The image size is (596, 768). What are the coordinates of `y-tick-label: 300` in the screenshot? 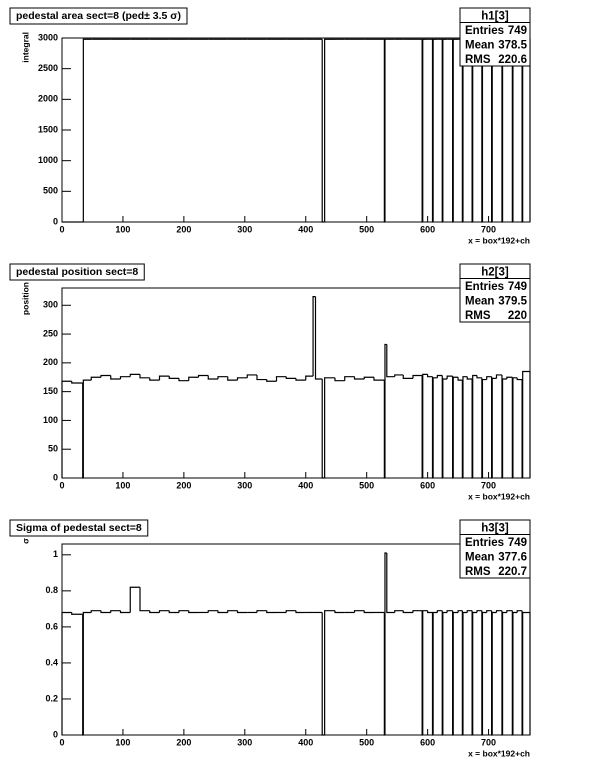 It's located at (50, 305).